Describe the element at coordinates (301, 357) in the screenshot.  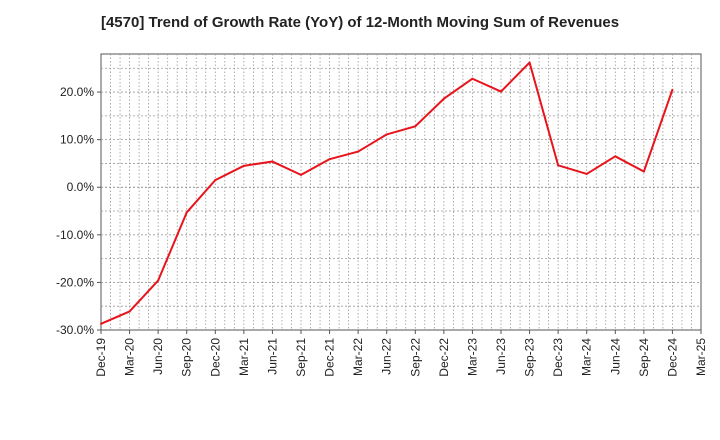
I see `x-tick-label: Sep-21` at that location.